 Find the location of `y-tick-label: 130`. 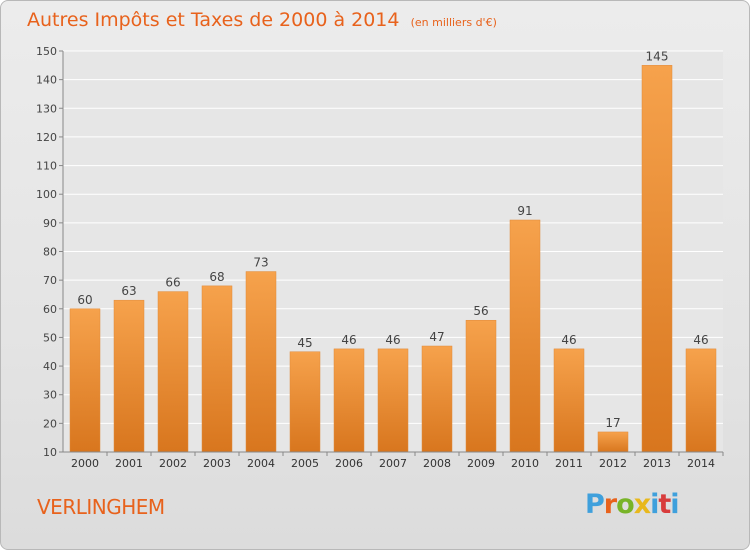

y-tick-label: 130 is located at coordinates (46, 108).